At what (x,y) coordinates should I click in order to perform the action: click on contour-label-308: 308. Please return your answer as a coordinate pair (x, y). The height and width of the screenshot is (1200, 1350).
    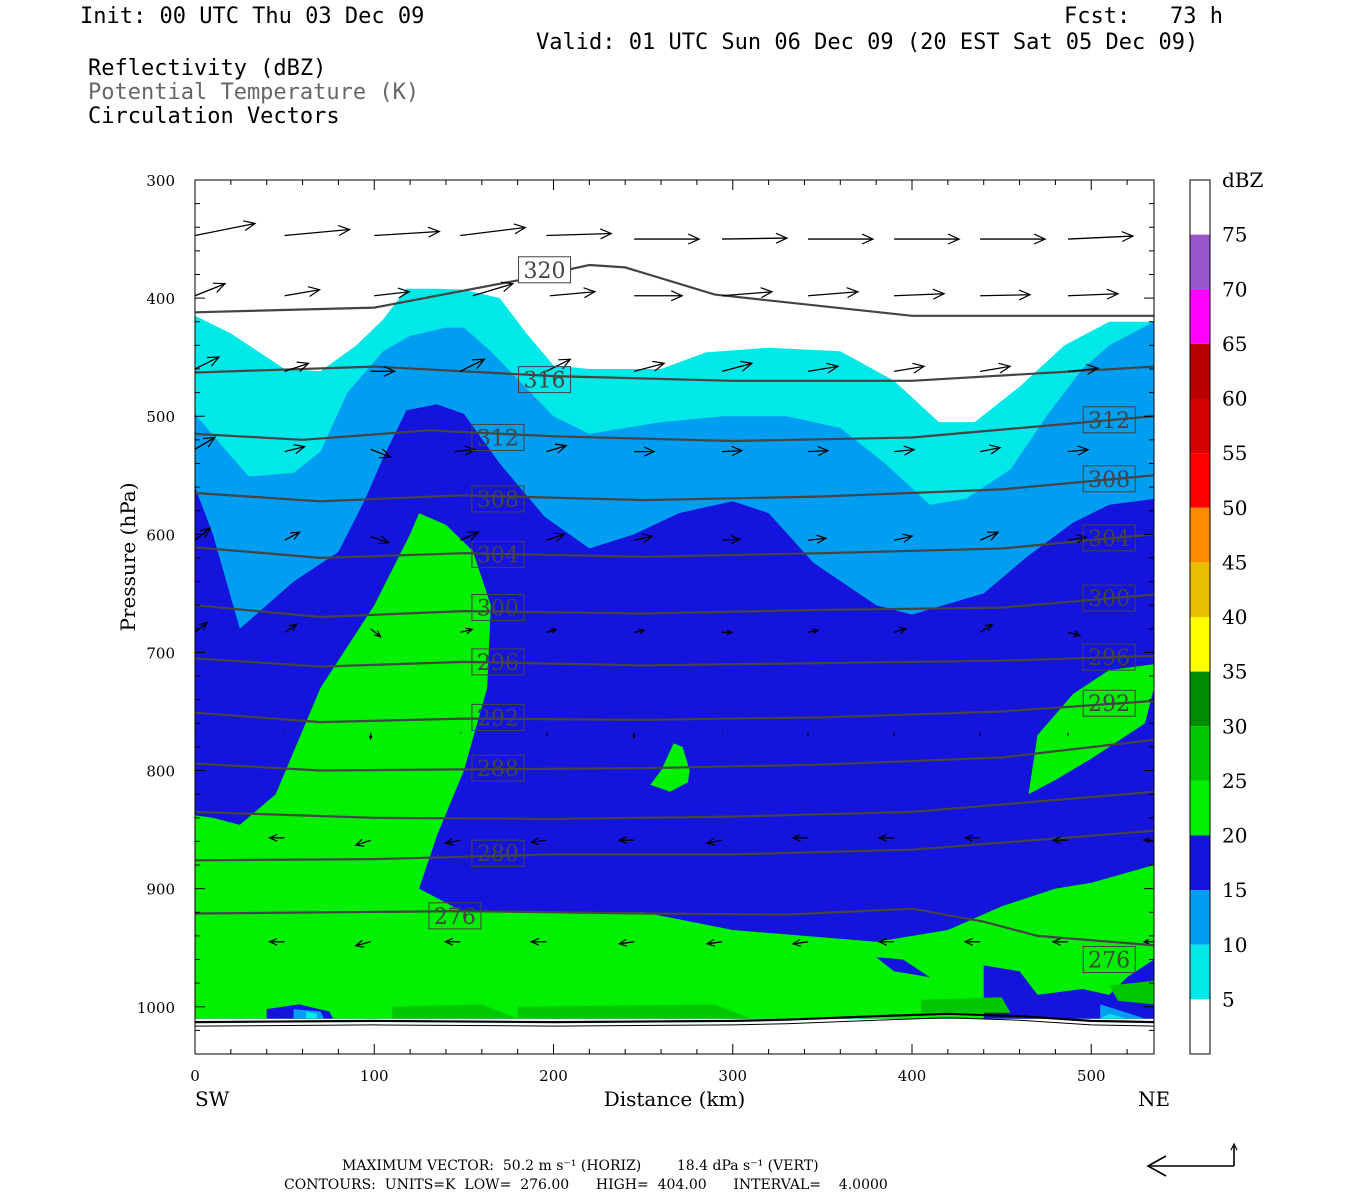
    Looking at the image, I should click on (1109, 480).